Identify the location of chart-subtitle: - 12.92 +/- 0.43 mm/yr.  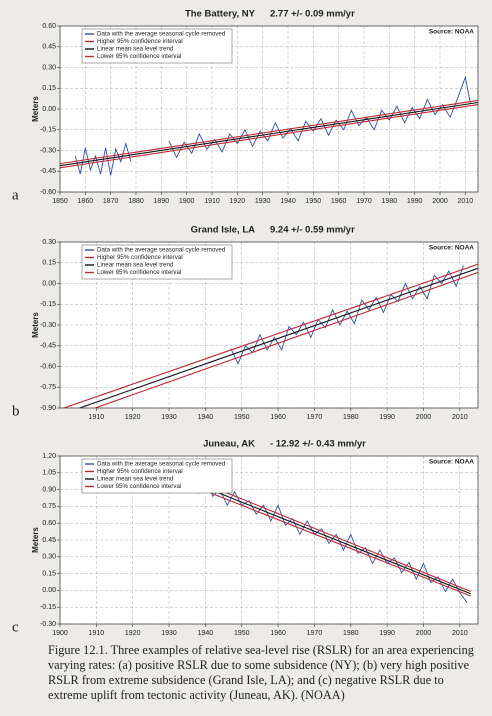
(318, 444).